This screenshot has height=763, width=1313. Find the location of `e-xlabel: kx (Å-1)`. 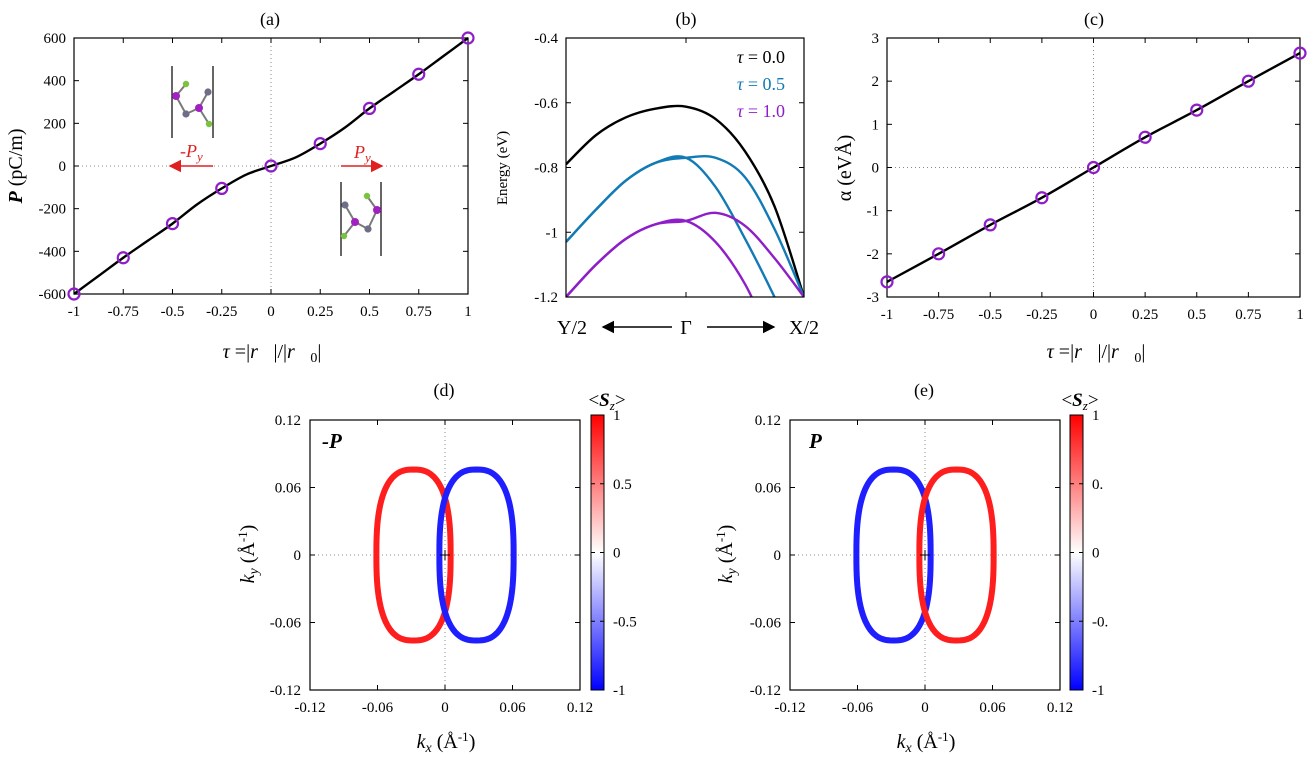

e-xlabel: kx (Å-1) is located at coordinates (926, 742).